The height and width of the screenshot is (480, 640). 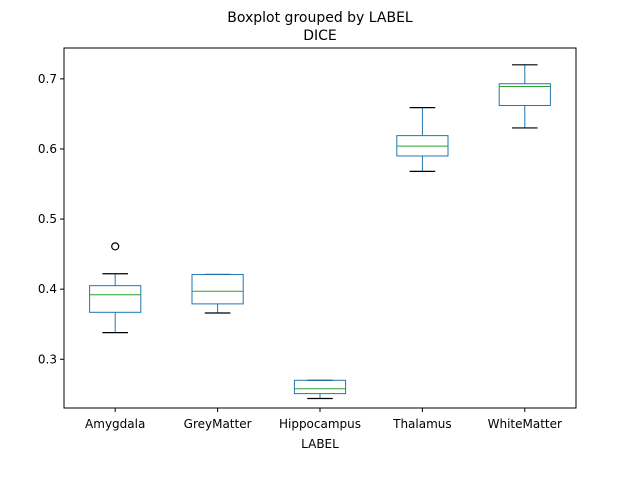 I want to click on y-tick-label: 0.3, so click(x=47, y=359).